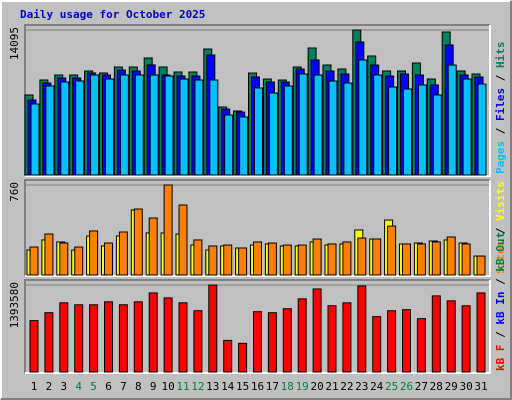 This screenshot has width=512, height=400. I want to click on legend: Sites / Visits, so click(500, 227).